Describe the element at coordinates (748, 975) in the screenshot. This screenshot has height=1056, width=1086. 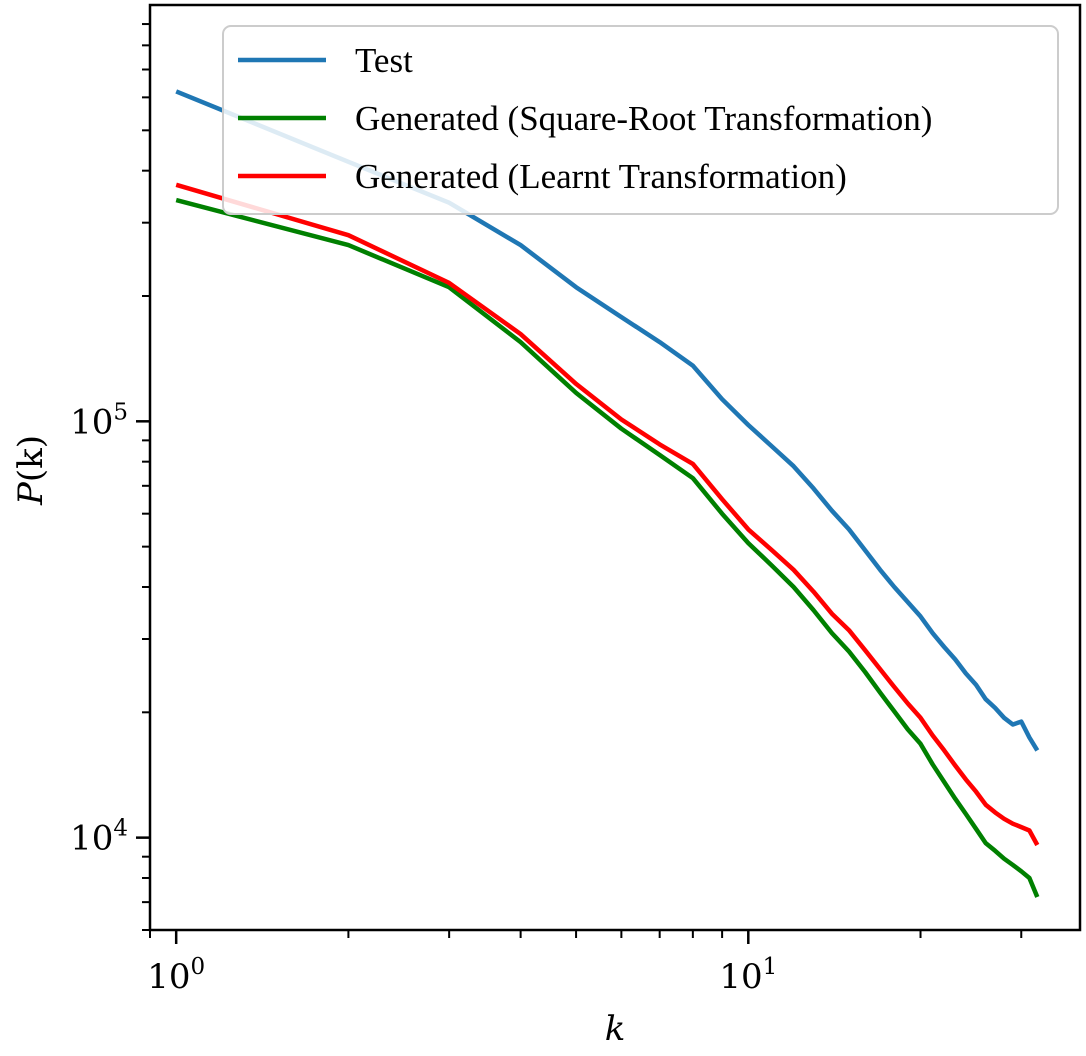
I see `x-tick-label-1: 101` at that location.